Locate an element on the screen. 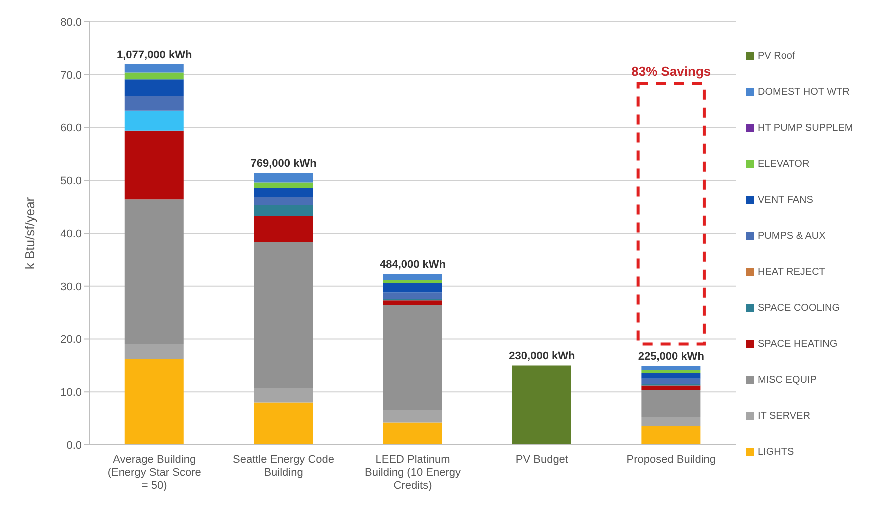 The image size is (894, 513). y-tick-label: 0.0 is located at coordinates (74, 446).